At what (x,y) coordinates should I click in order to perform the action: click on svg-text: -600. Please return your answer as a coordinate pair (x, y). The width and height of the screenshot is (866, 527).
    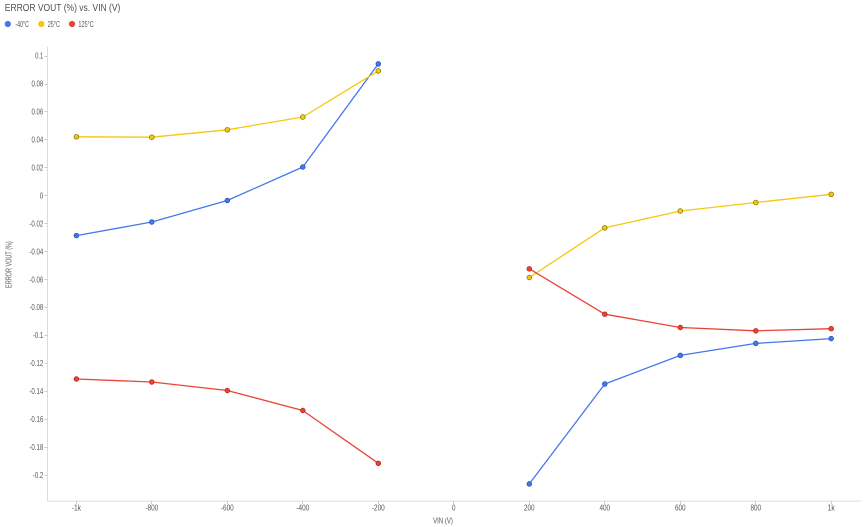
    Looking at the image, I should click on (227, 507).